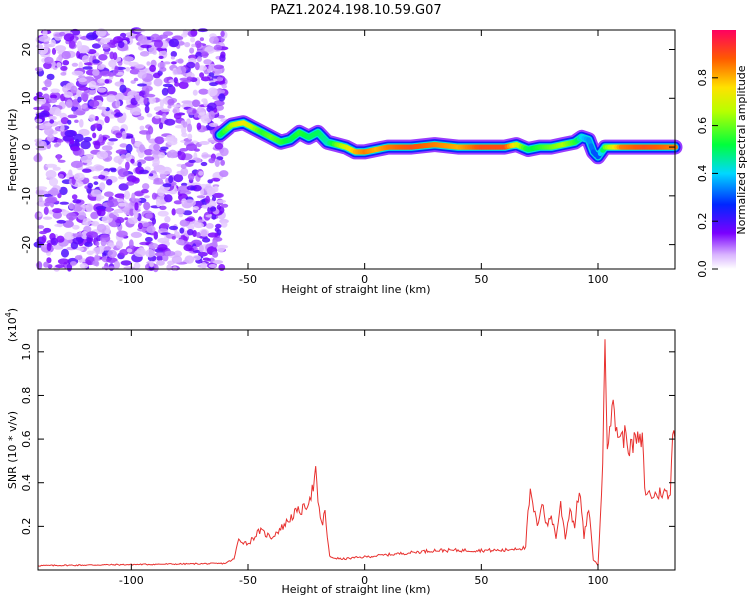  Describe the element at coordinates (447, 140) in the screenshot. I see `spectrogram-ridge` at that location.